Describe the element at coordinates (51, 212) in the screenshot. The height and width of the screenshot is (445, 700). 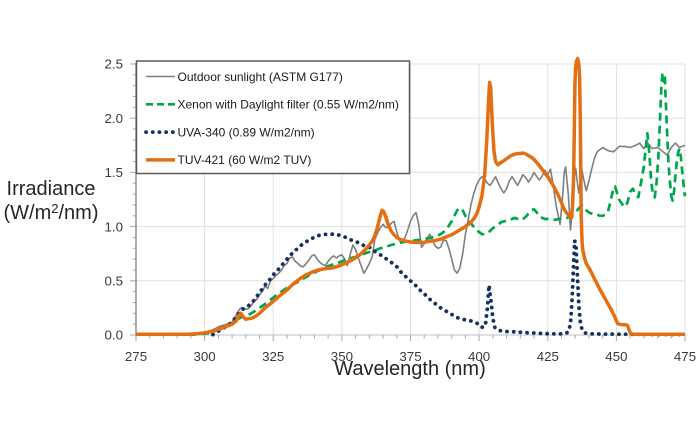
I see `svg-text: (W/m2/nm)` at that location.